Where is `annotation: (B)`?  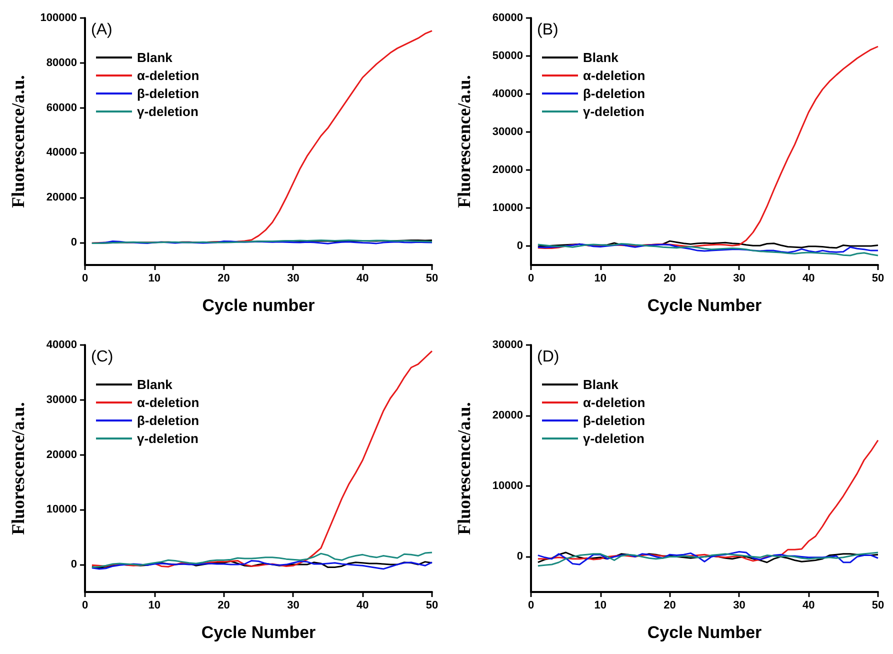 annotation: (B) is located at coordinates (547, 30).